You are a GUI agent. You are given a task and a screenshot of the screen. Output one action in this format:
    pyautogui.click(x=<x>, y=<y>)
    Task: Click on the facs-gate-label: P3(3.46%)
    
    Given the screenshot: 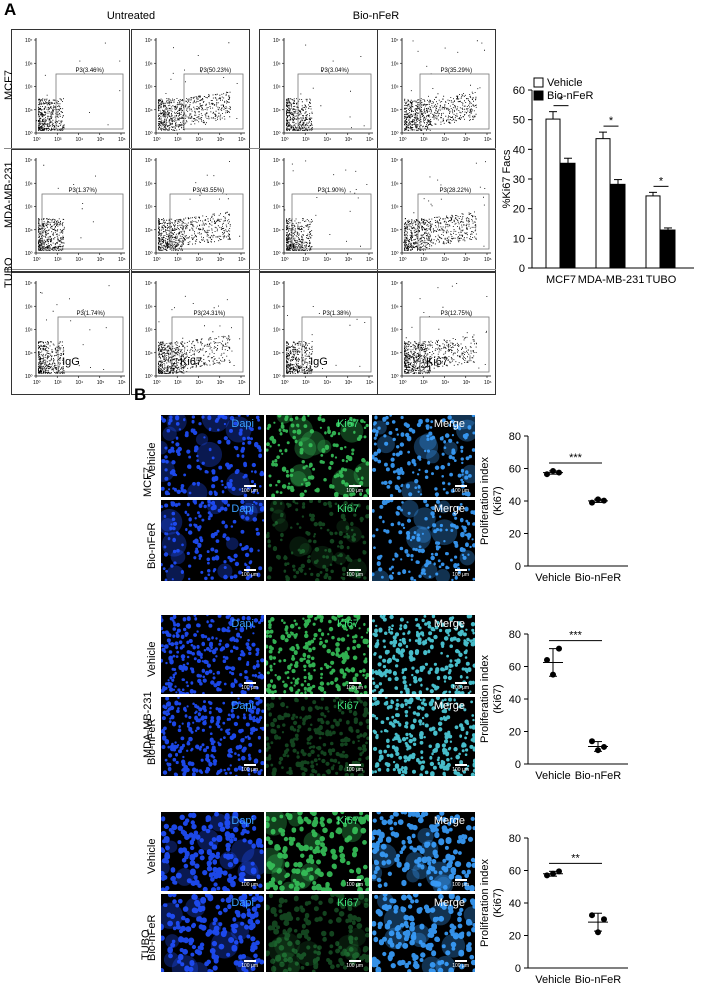 What is the action you would take?
    pyautogui.click(x=89, y=71)
    